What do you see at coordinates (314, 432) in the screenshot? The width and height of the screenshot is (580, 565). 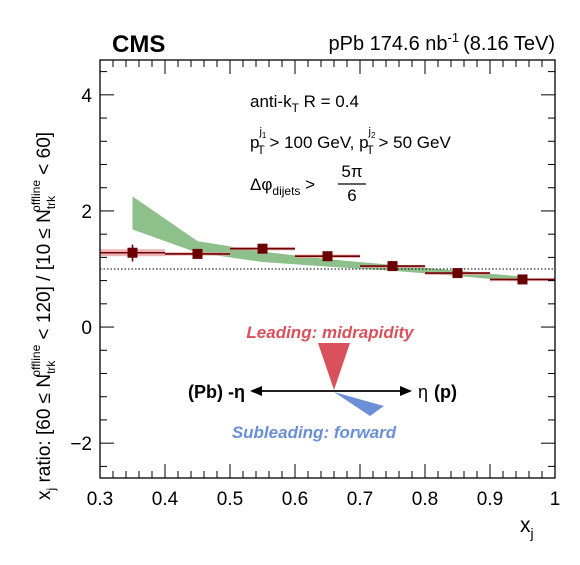 I see `subleading-label: Subleading: forward` at bounding box center [314, 432].